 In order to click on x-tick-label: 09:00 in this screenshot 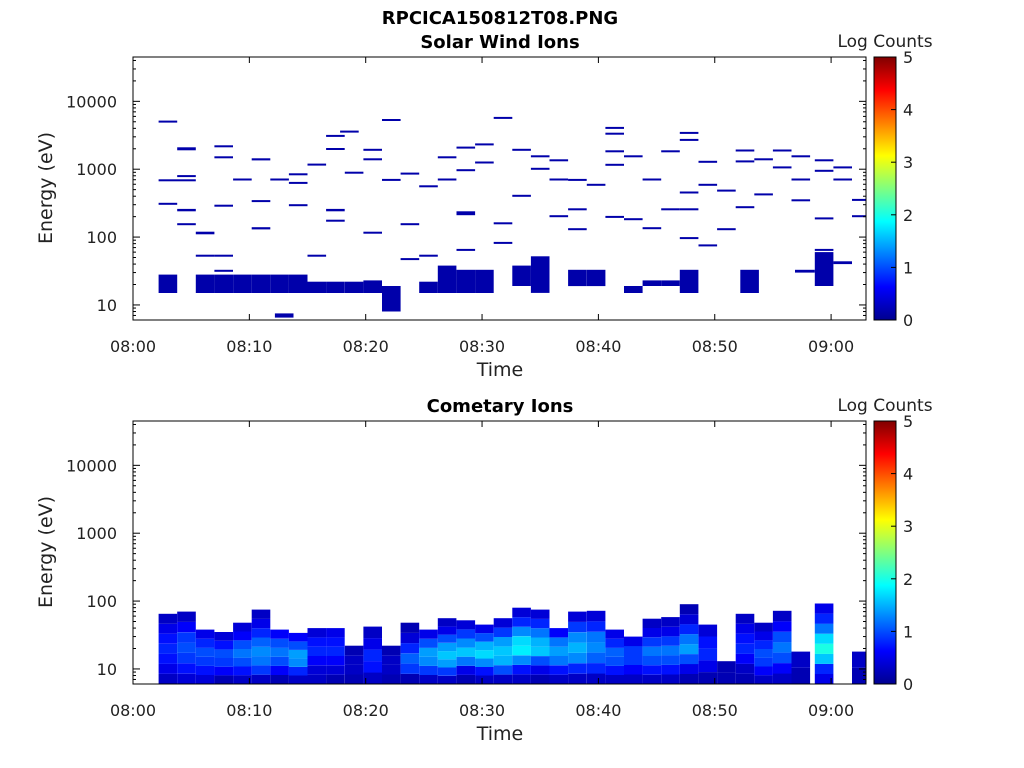, I will do `click(831, 710)`.